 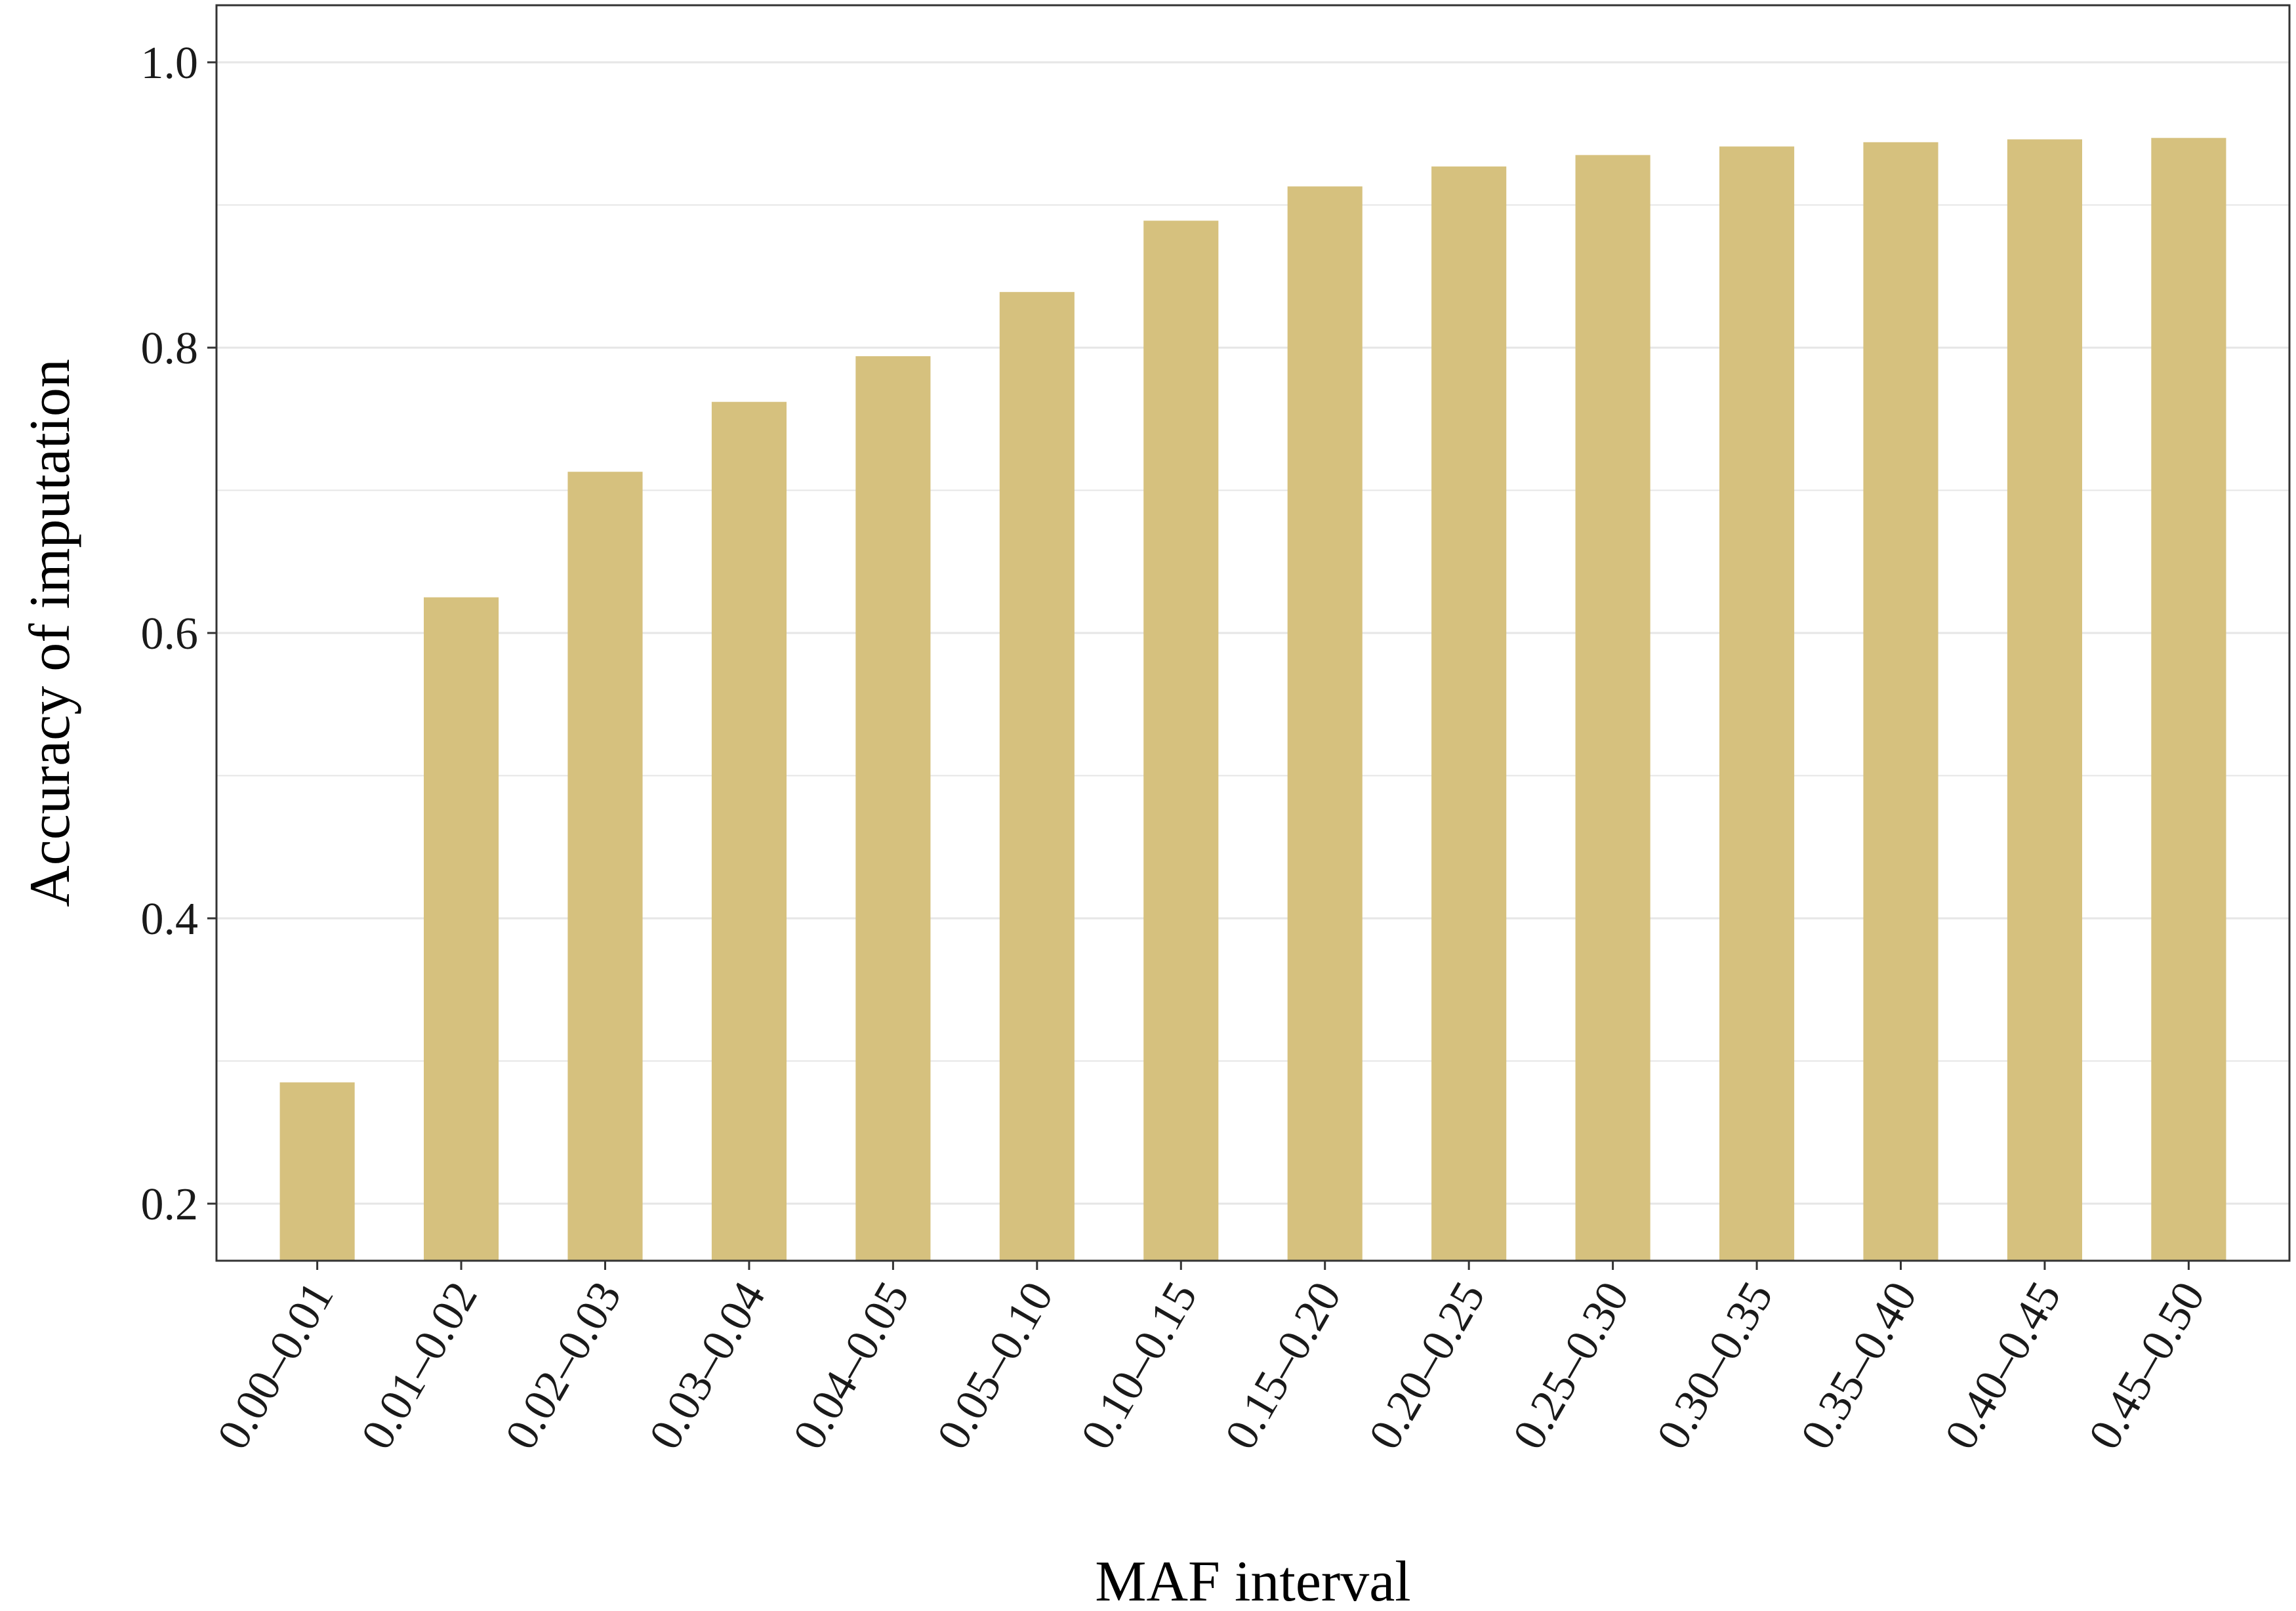 What do you see at coordinates (170, 1204) in the screenshot?
I see `y-tick-label: 0.2` at bounding box center [170, 1204].